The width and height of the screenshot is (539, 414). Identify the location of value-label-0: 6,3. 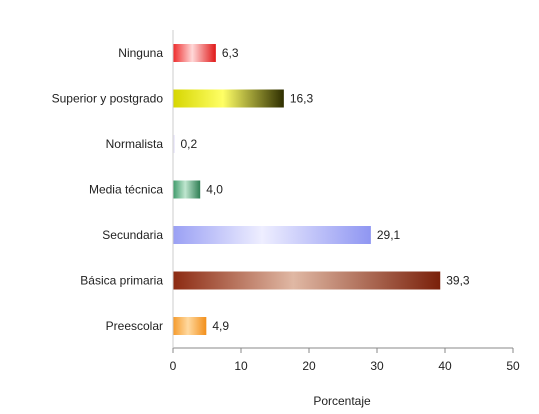
(230, 53).